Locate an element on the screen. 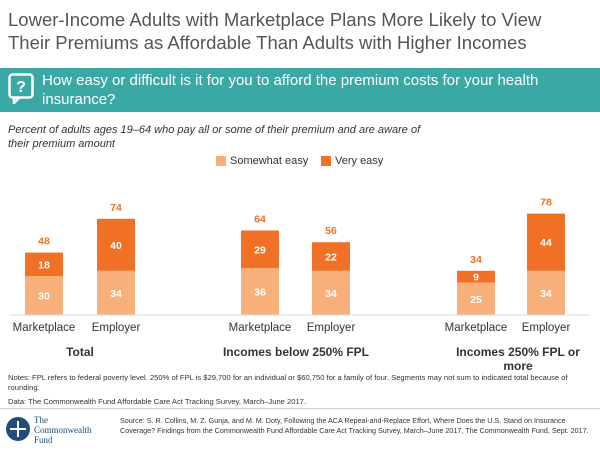  bar-very-easy-g1-marketplace is located at coordinates (44, 264).